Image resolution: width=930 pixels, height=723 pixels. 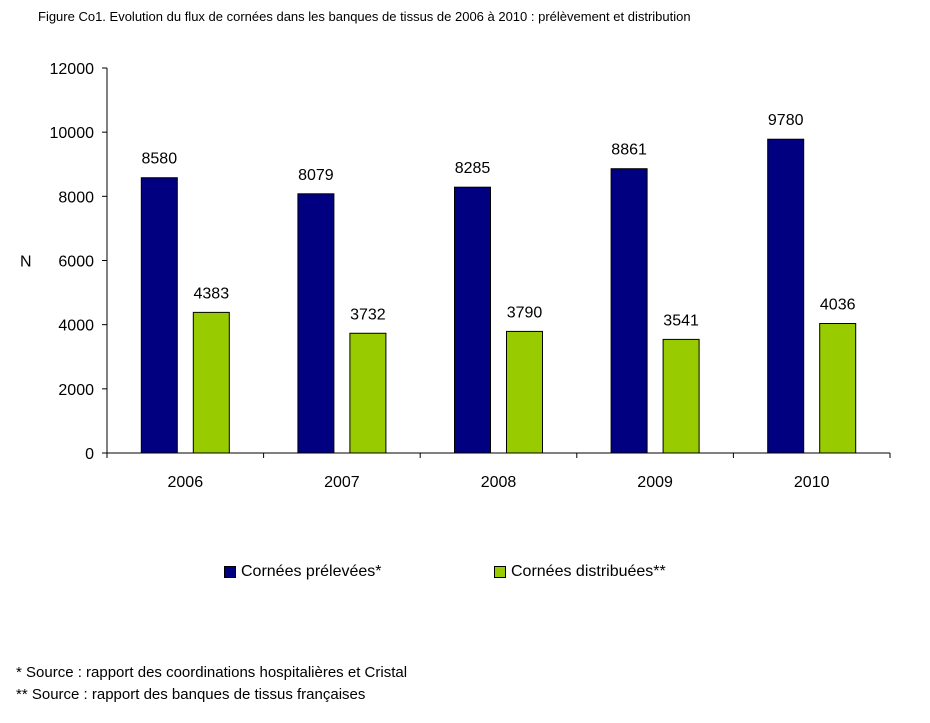 What do you see at coordinates (629, 150) in the screenshot?
I see `data-label-prelevees: 8861` at bounding box center [629, 150].